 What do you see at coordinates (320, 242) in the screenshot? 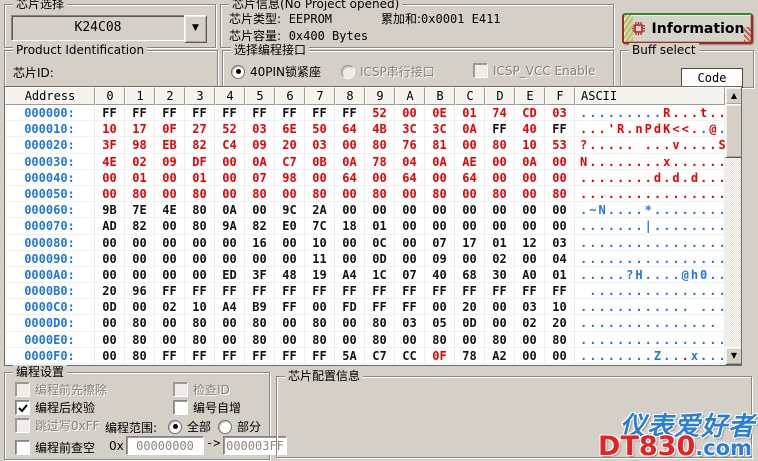
I see `hex-byte-cell: 10` at bounding box center [320, 242].